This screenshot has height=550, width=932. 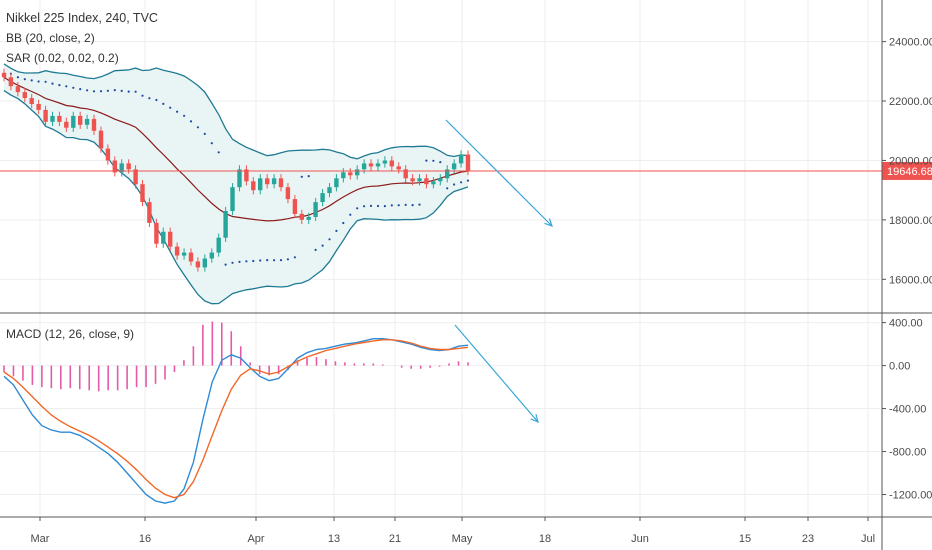 I want to click on trend-arrow-price, so click(x=499, y=173).